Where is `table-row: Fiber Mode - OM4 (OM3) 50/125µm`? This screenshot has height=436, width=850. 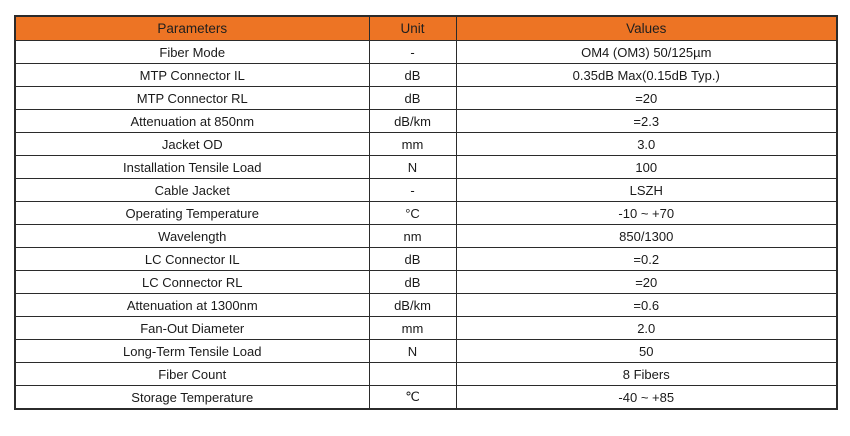
table-row: Fiber Mode - OM4 (OM3) 50/125µm is located at coordinates (426, 52).